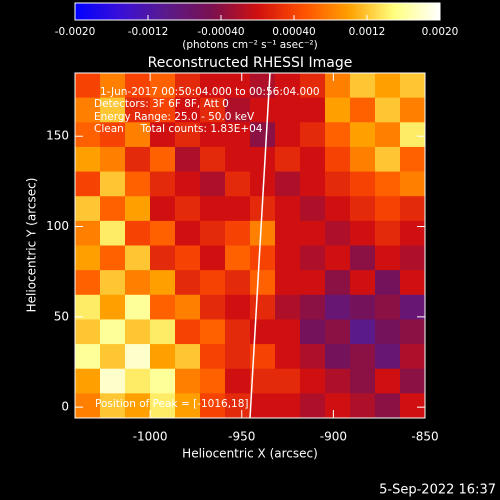 This screenshot has height=500, width=500. I want to click on colorbar, so click(258, 11).